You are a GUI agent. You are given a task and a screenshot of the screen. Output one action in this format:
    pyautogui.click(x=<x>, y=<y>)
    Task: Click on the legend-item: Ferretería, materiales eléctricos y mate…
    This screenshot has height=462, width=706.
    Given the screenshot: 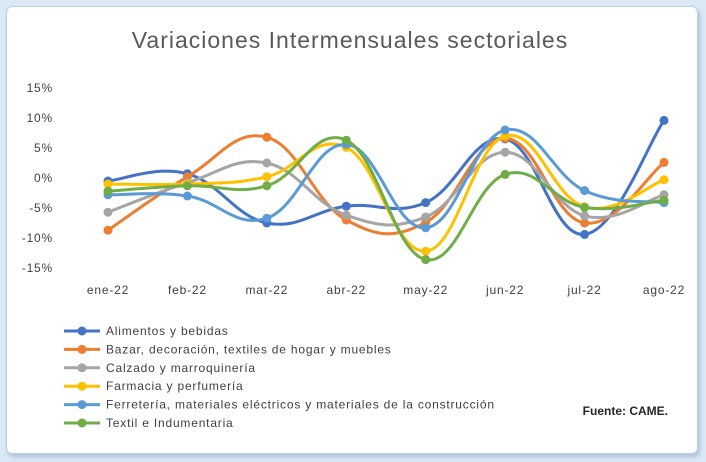 What is the action you would take?
    pyautogui.click(x=279, y=405)
    